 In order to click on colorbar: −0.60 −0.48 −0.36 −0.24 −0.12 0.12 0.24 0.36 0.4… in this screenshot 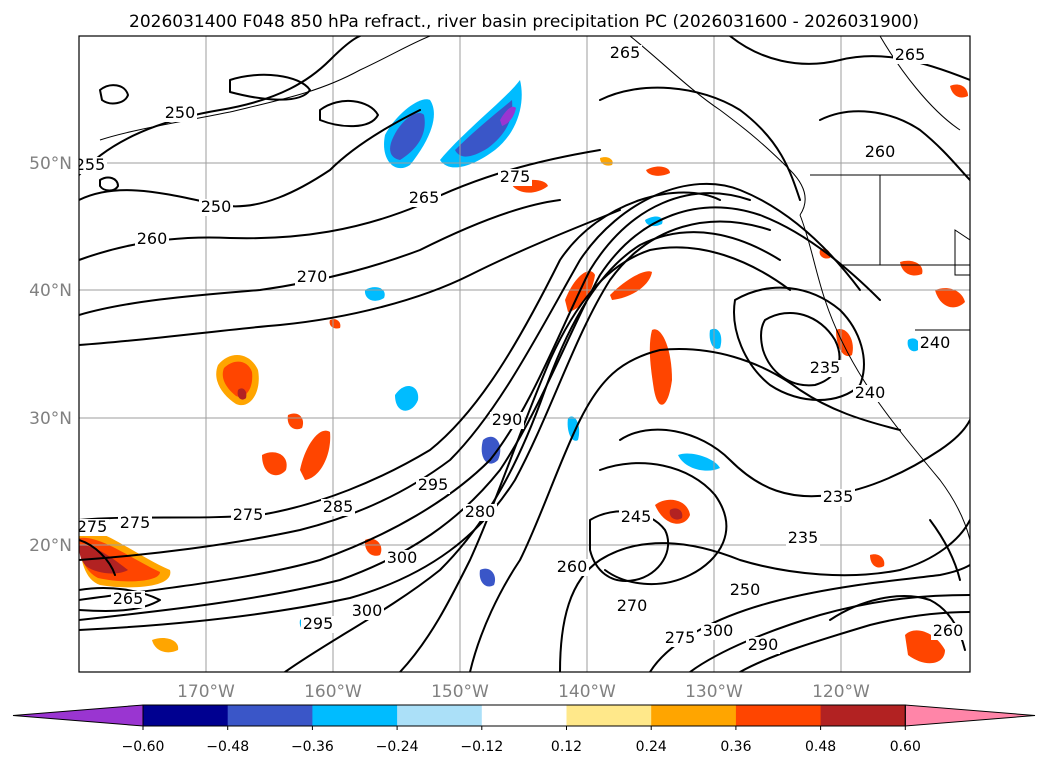, I will do `click(524, 729)`.